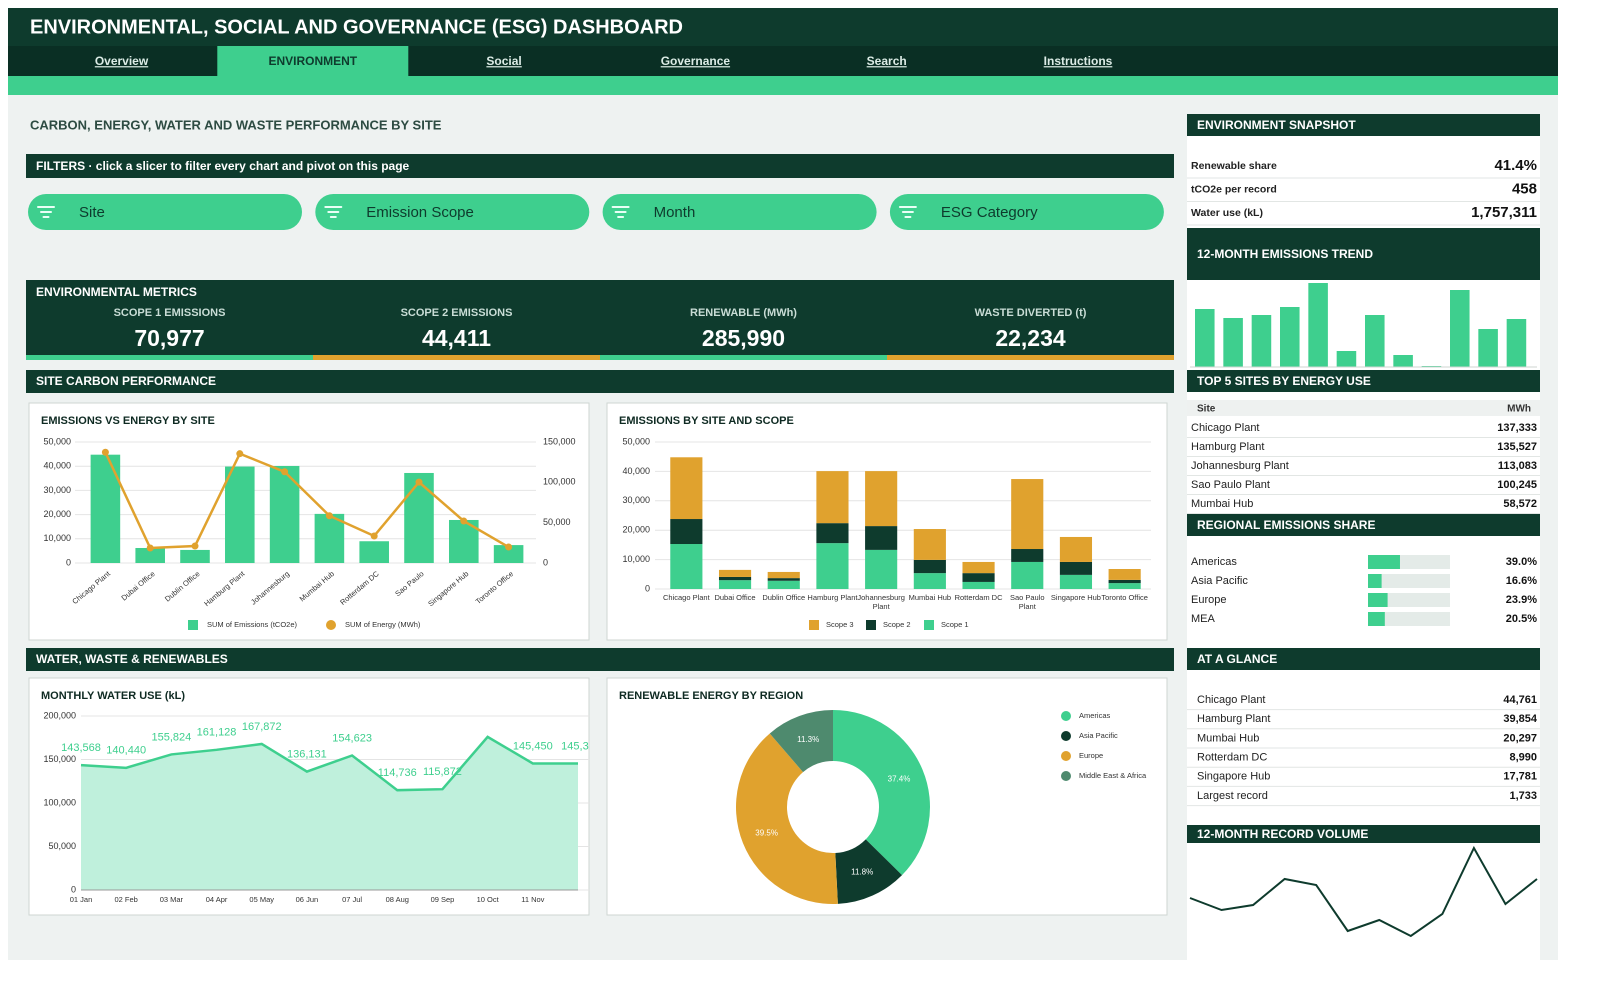 This screenshot has height=988, width=1600. Describe the element at coordinates (1521, 619) in the screenshot. I see `data-label: 20.5%` at that location.